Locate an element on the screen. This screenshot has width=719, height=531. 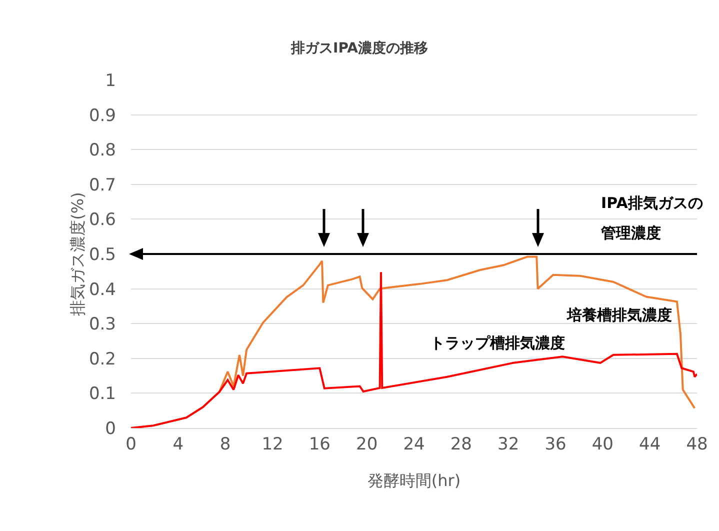
x-tick-label: 20 is located at coordinates (367, 444).